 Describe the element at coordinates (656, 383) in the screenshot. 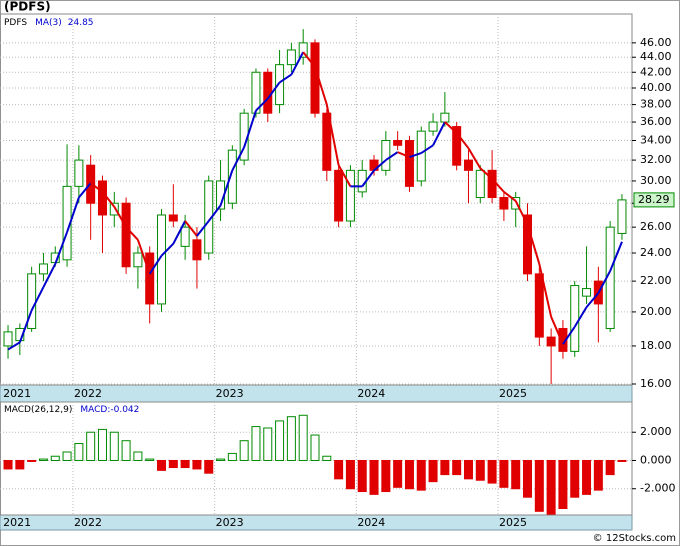

I see `y-tick-label: 16.00` at that location.